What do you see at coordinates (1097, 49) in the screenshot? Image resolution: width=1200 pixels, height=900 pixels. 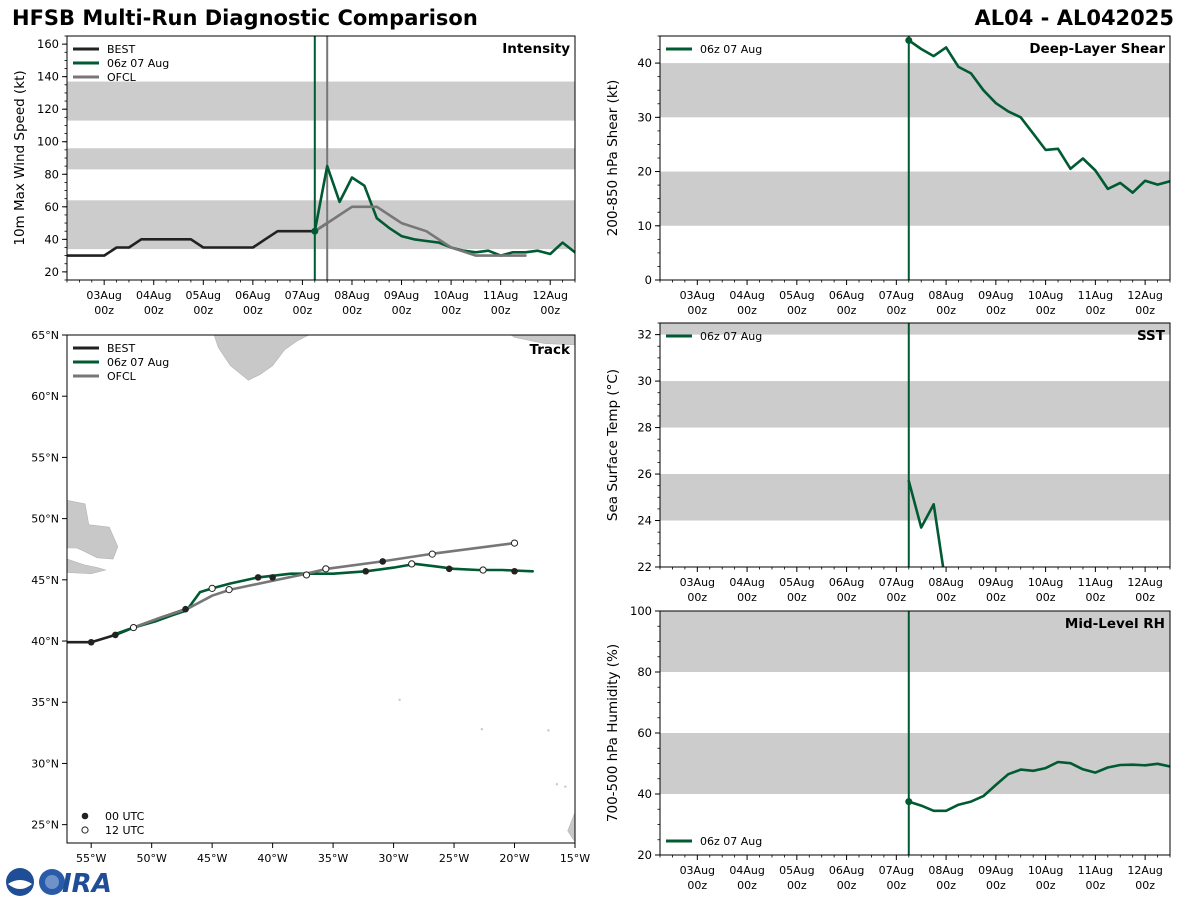 I see `panel-title: Deep-Layer Shear` at bounding box center [1097, 49].